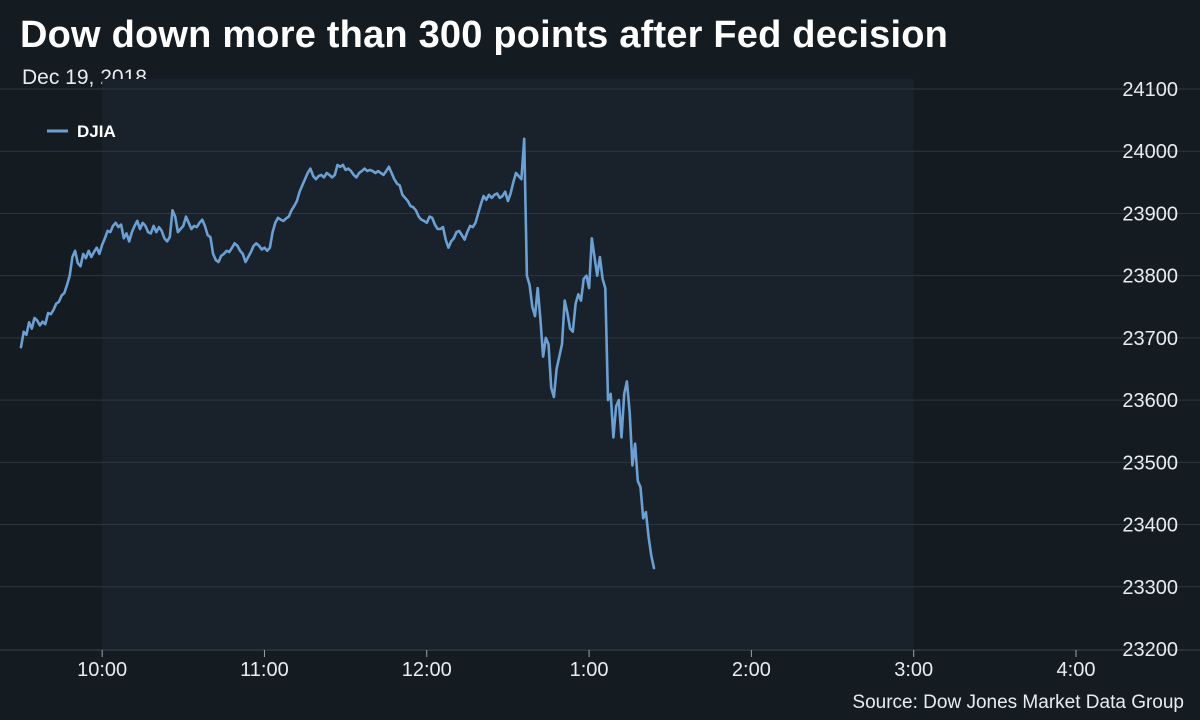 Image resolution: width=1200 pixels, height=720 pixels. I want to click on y-tick-label: 23900, so click(1150, 214).